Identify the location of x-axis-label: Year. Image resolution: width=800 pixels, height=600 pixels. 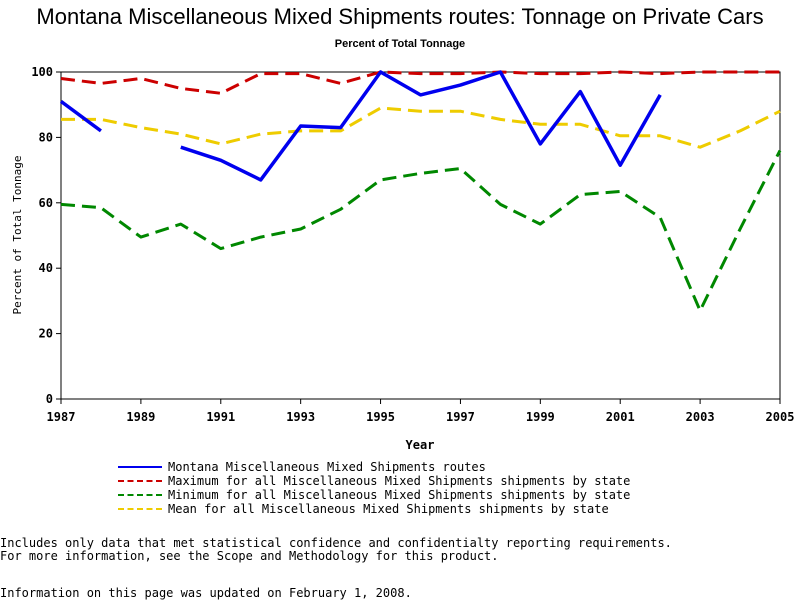
(420, 445).